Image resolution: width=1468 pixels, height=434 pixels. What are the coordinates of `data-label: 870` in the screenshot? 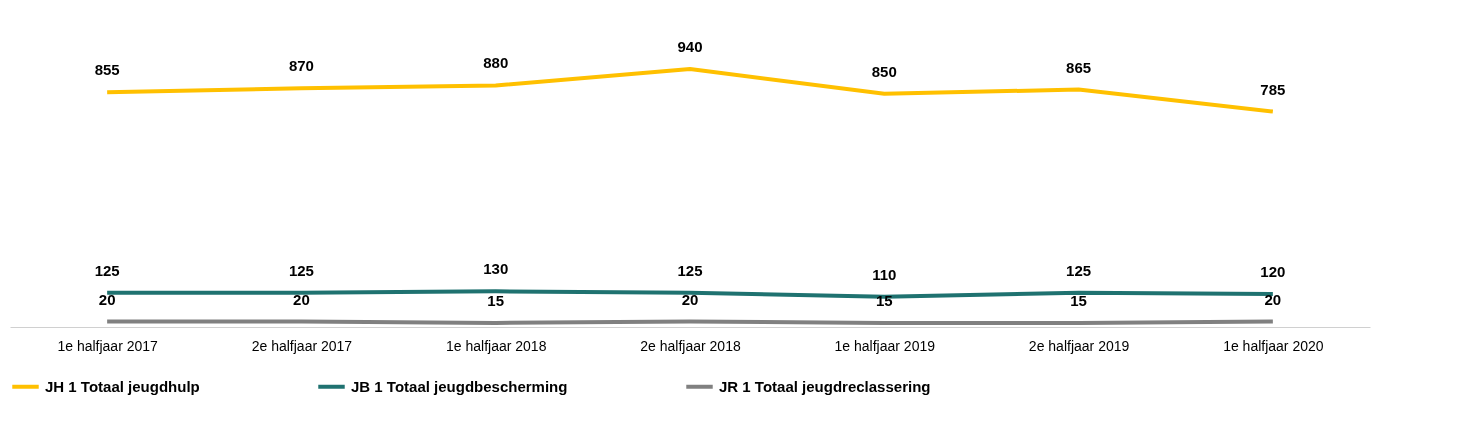 It's located at (301, 66).